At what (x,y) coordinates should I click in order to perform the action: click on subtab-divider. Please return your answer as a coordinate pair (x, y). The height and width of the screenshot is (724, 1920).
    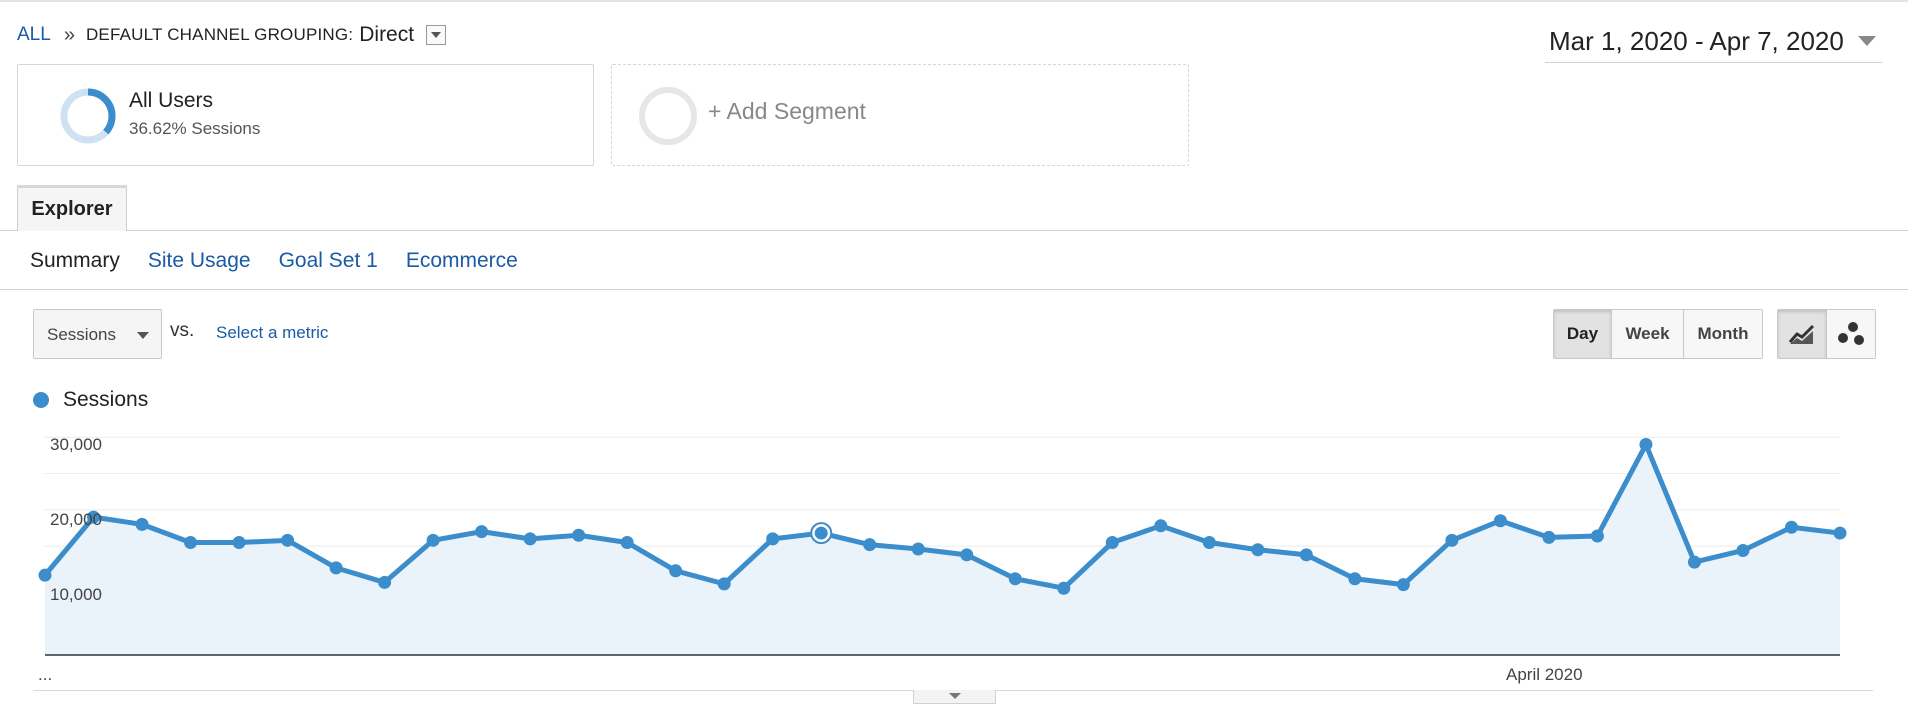
    Looking at the image, I should click on (954, 289).